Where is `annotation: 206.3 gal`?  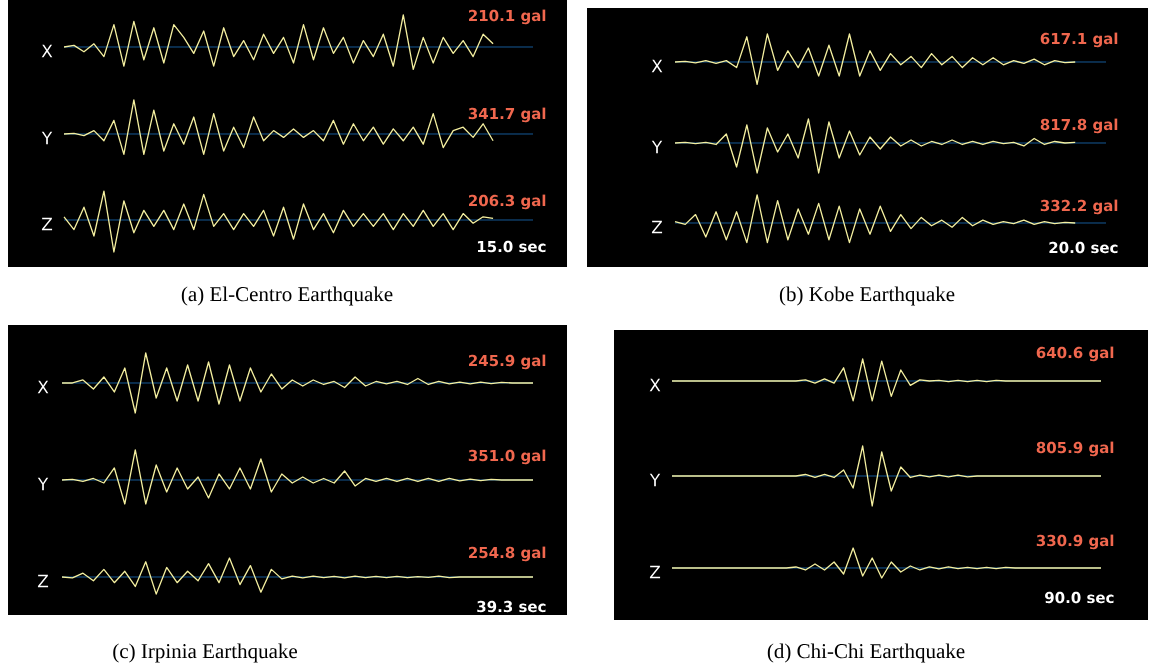
annotation: 206.3 gal is located at coordinates (507, 202).